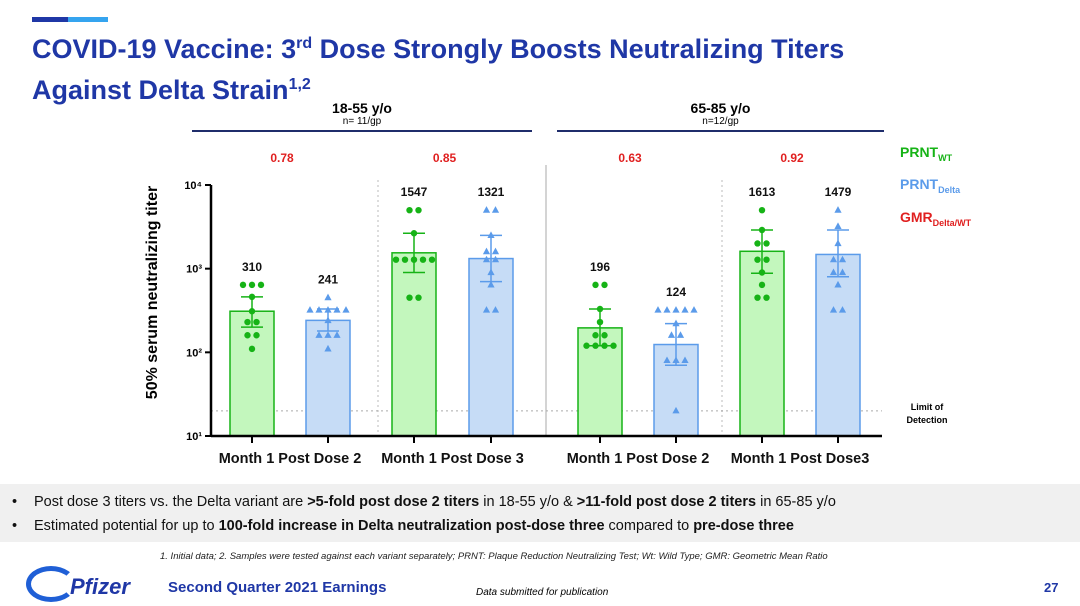 The width and height of the screenshot is (1080, 606). What do you see at coordinates (838, 192) in the screenshot?
I see `bar-value-label: 1479` at bounding box center [838, 192].